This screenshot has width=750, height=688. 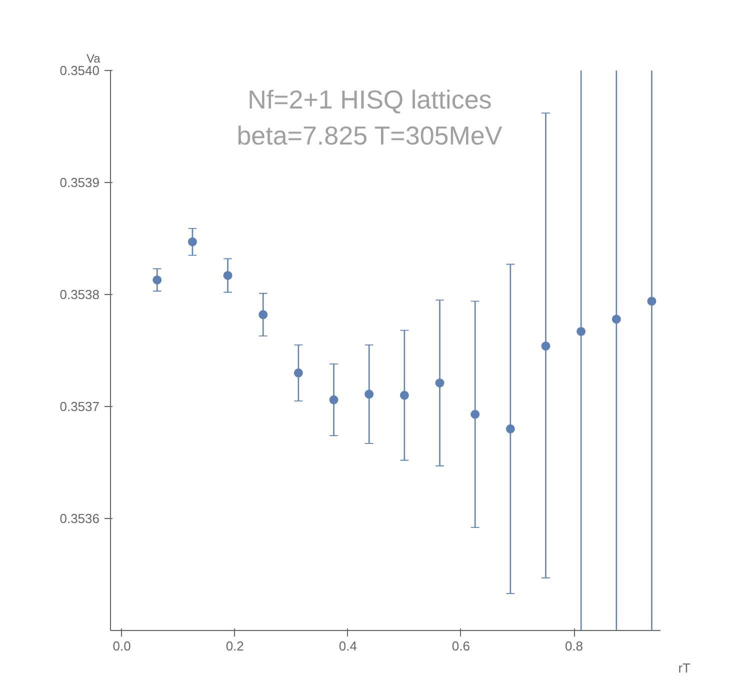 I want to click on y-tick-label: 0.3538, so click(x=80, y=294).